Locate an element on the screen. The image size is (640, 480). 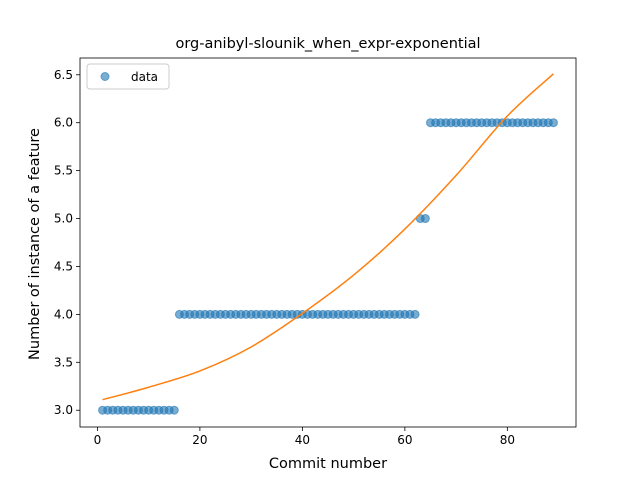
y-tick-label: 6.5 is located at coordinates (63, 75).